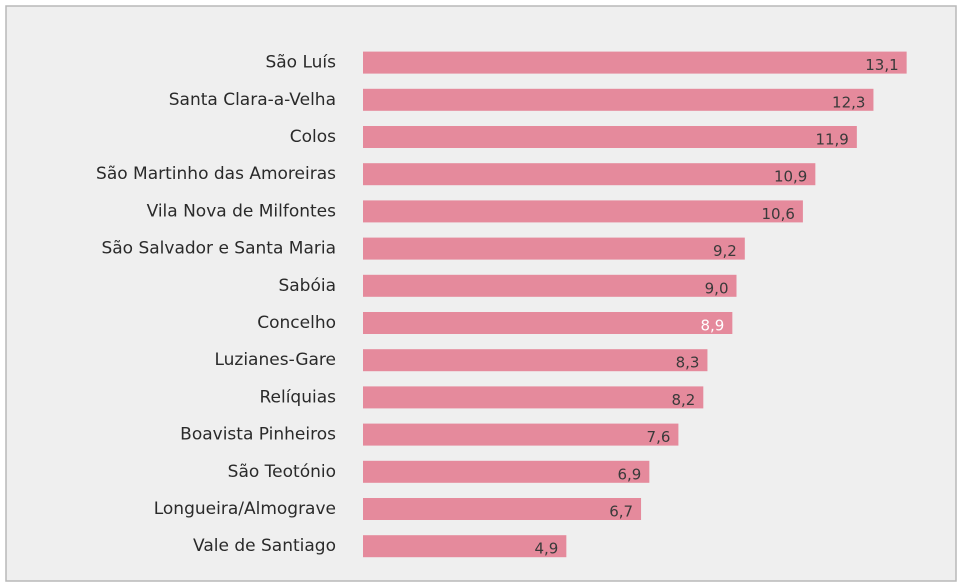 Image resolution: width=962 pixels, height=587 pixels. I want to click on value-label: 11,9, so click(831, 140).